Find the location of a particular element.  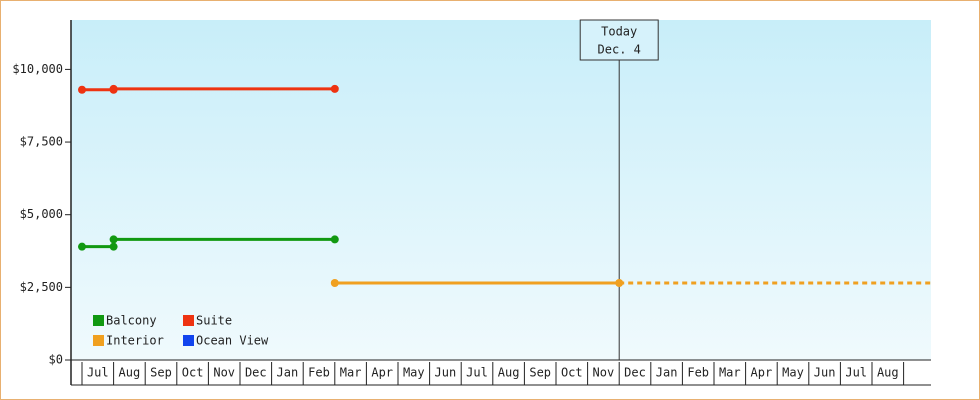

step-point is located at coordinates (113, 246).